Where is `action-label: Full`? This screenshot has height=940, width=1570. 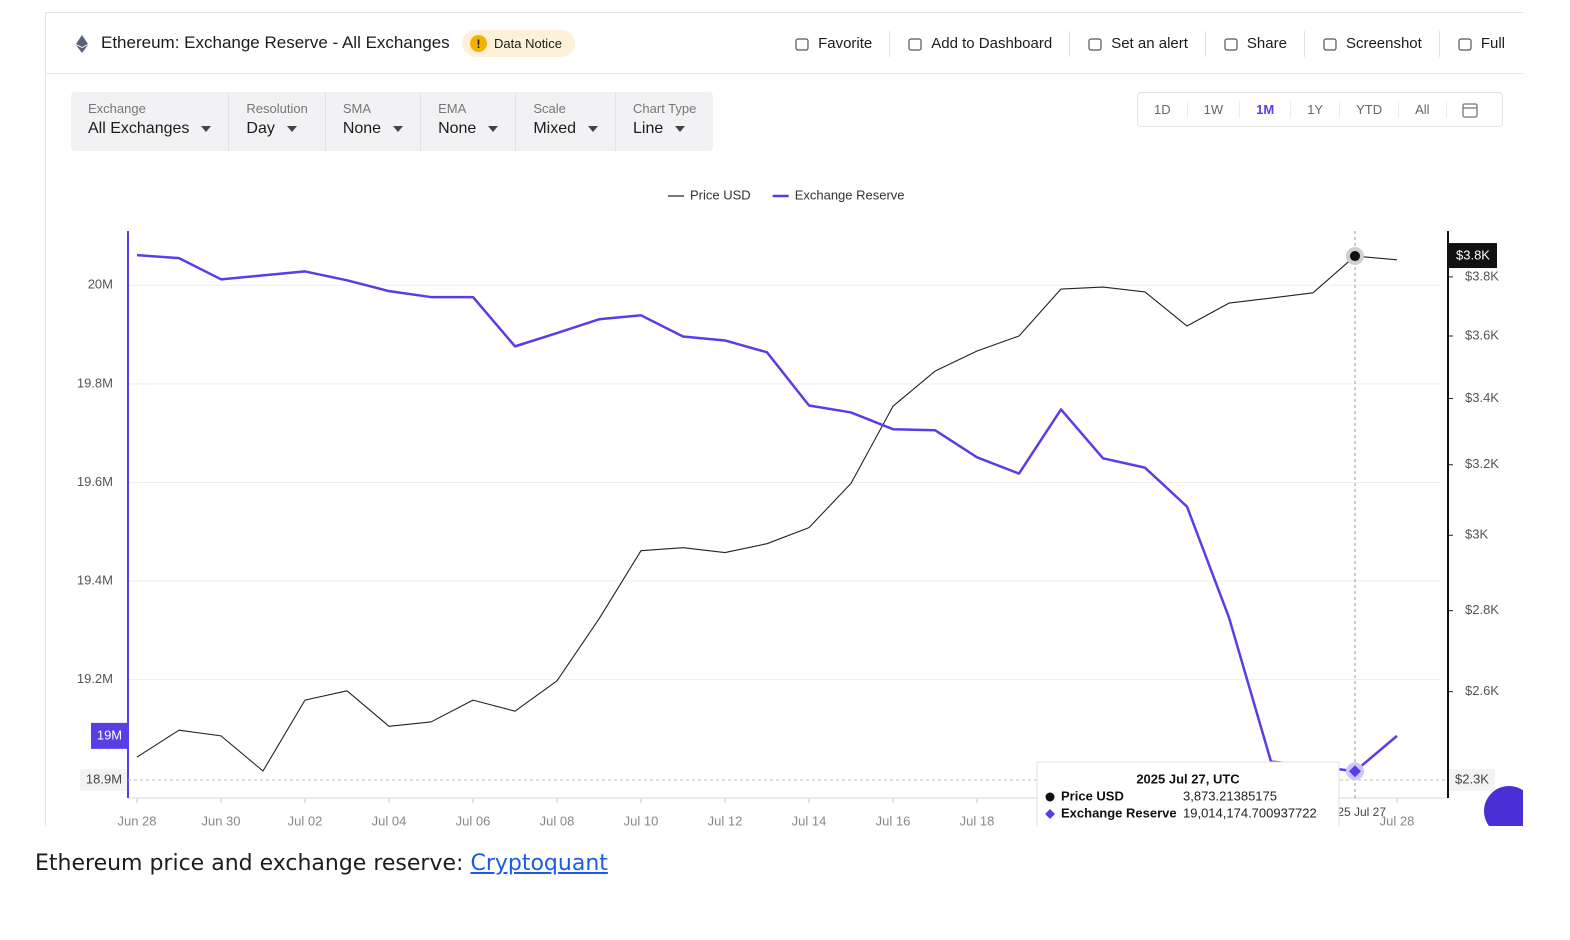
action-label: Full is located at coordinates (1492, 43).